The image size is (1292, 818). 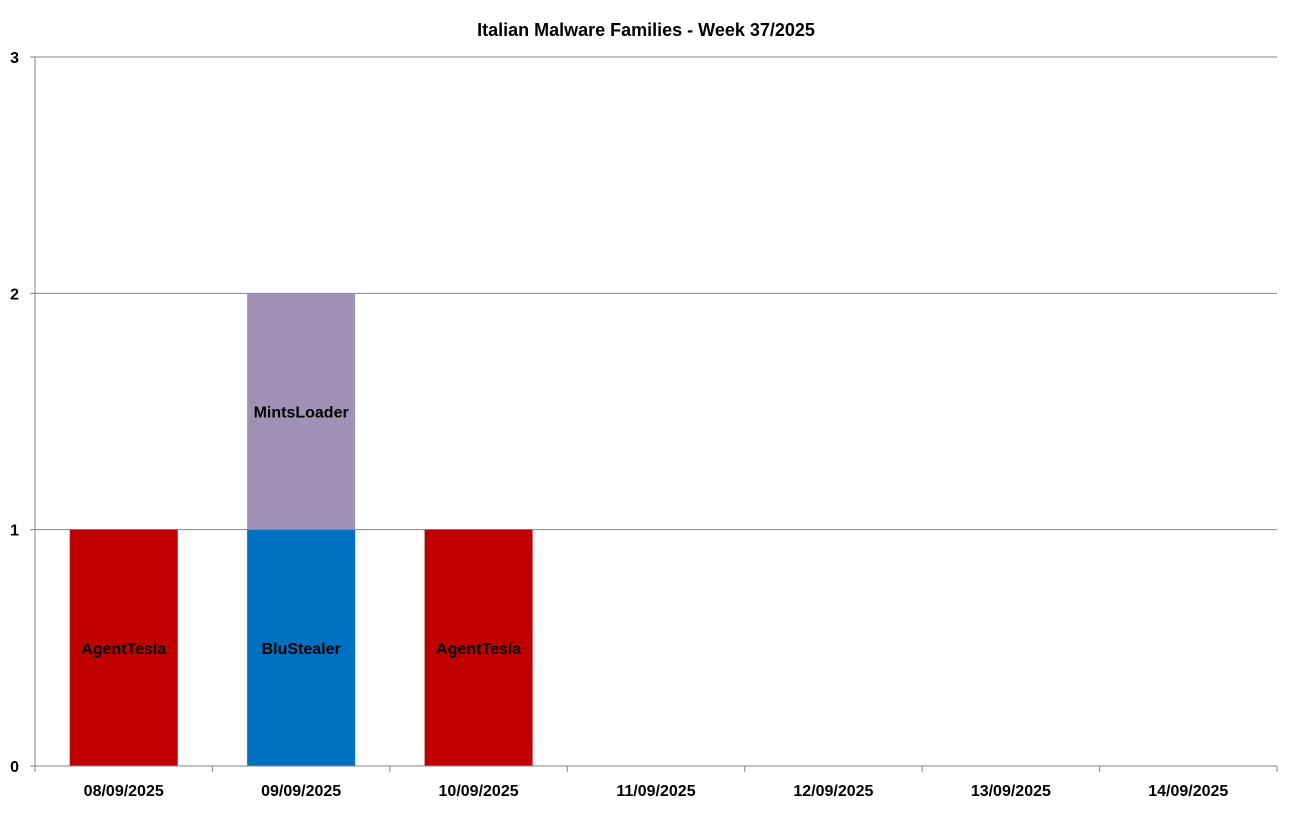 I want to click on bar-segment-blustealer, so click(x=301, y=647).